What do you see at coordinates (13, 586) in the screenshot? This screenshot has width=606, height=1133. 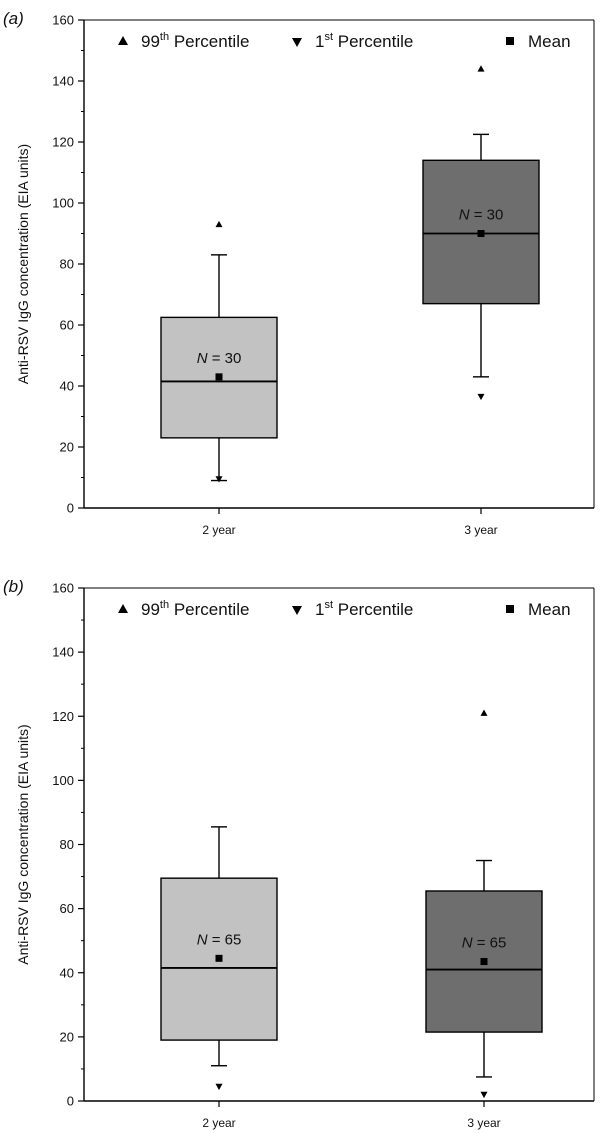 I see `panel-label: (b)` at bounding box center [13, 586].